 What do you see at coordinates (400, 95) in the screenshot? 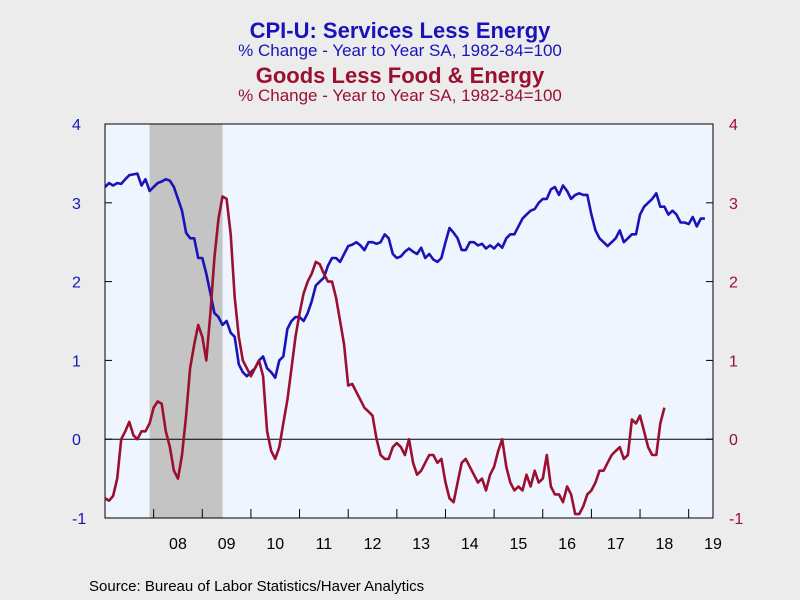
I see `chart-subtitle-goods: % Change - Year to Year SA, 1982-84=100` at bounding box center [400, 95].